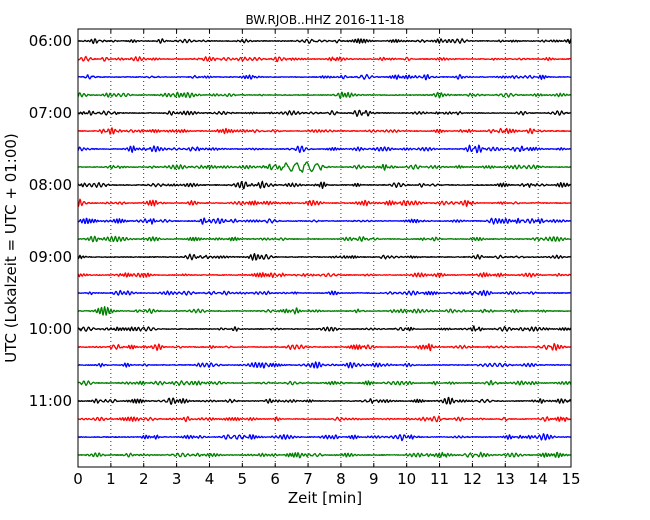 This screenshot has width=650, height=520. I want to click on x-tick-label: 2, so click(144, 479).